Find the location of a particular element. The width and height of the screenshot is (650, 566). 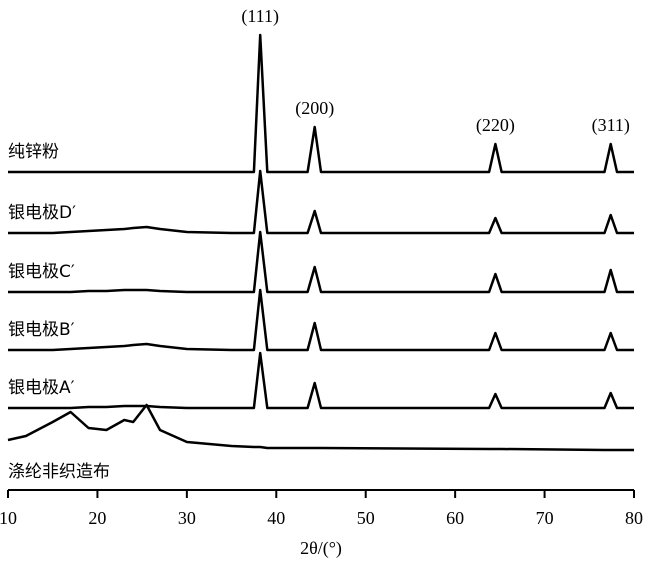

series-label: 银电极A′ is located at coordinates (41, 388).